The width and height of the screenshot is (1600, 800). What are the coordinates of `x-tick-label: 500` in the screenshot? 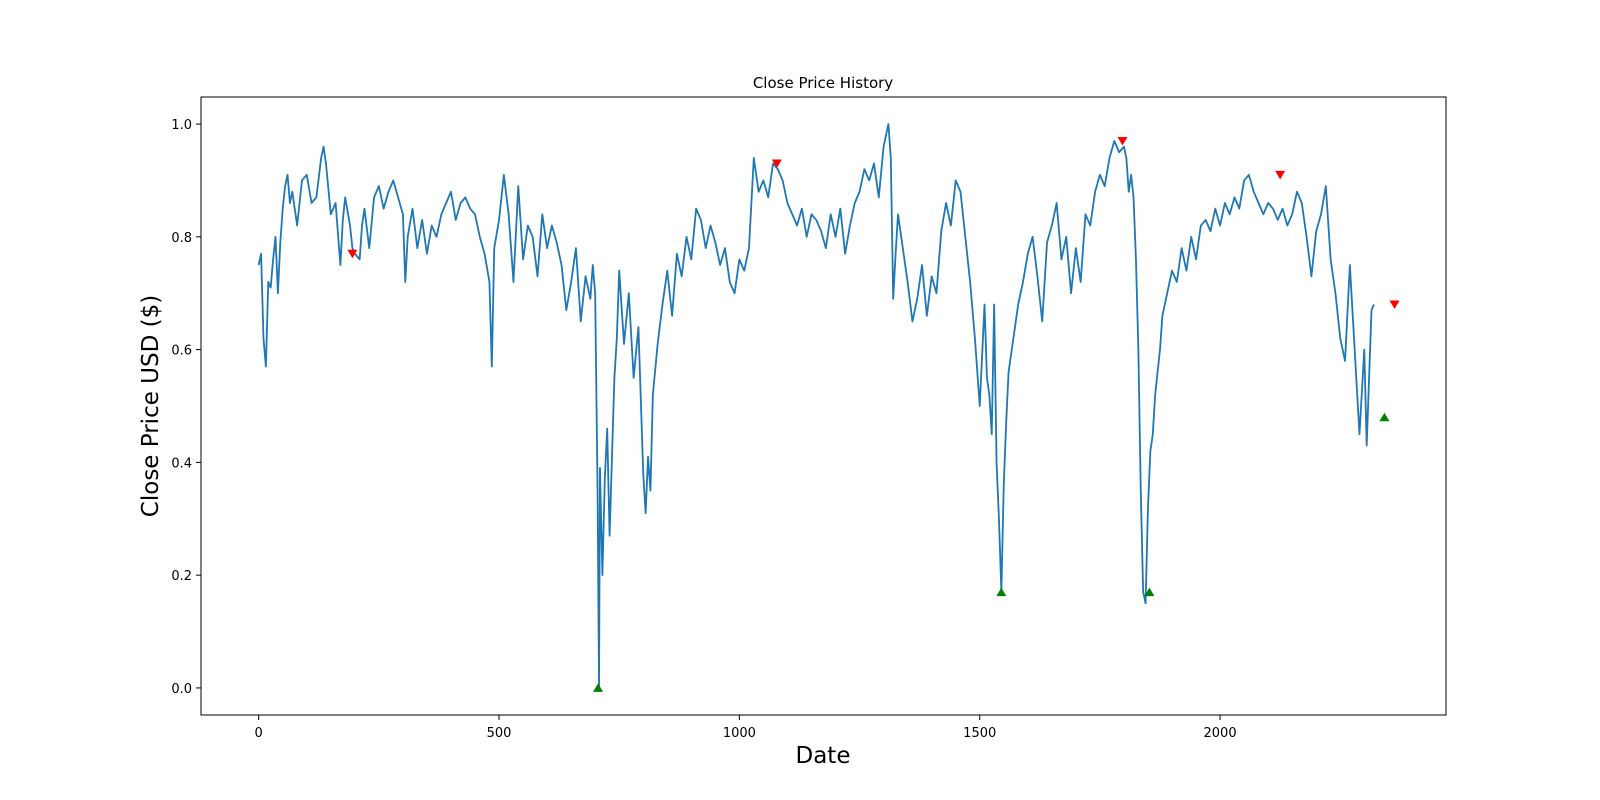 It's located at (499, 733).